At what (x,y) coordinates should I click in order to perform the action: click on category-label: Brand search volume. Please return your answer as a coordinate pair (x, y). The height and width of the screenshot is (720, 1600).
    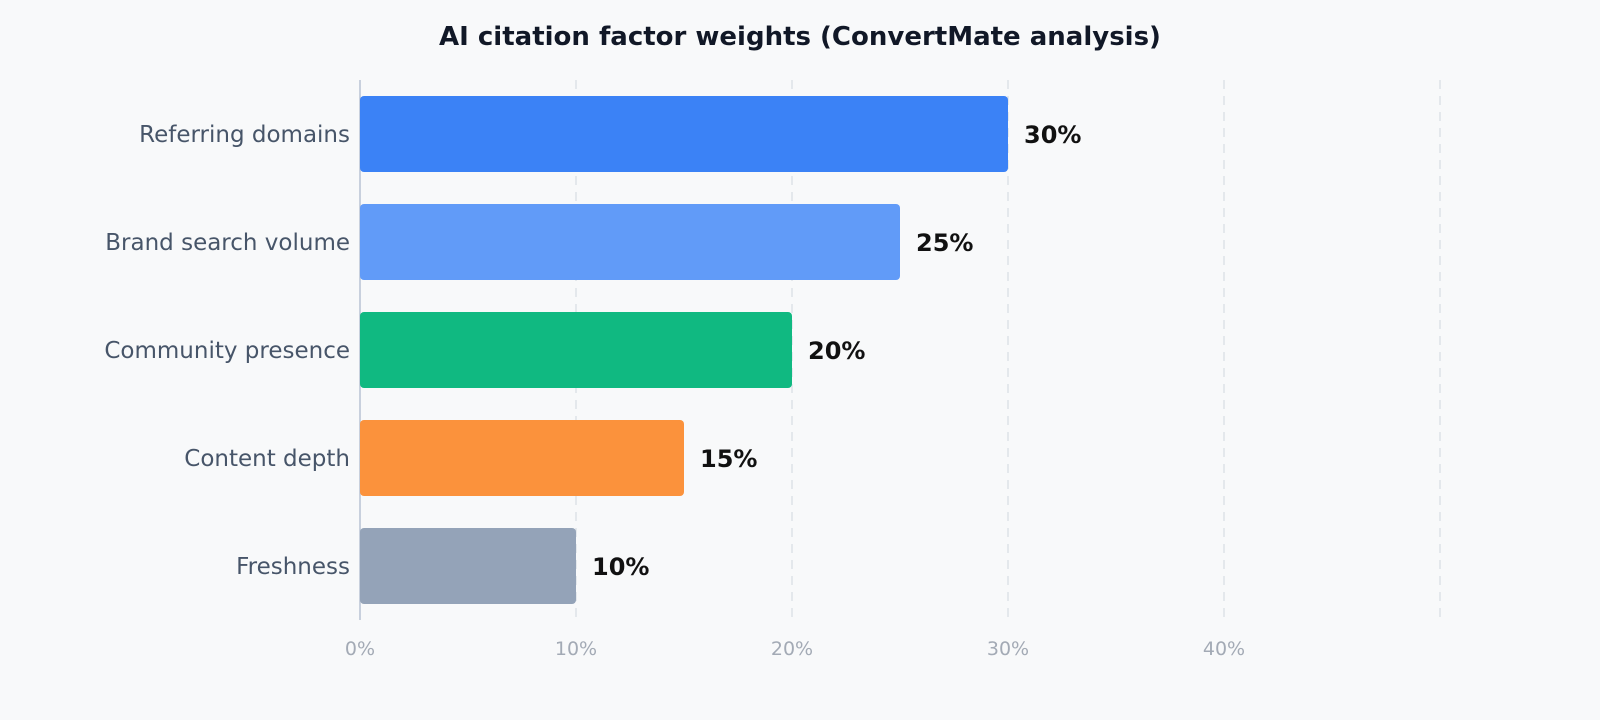
    Looking at the image, I should click on (227, 243).